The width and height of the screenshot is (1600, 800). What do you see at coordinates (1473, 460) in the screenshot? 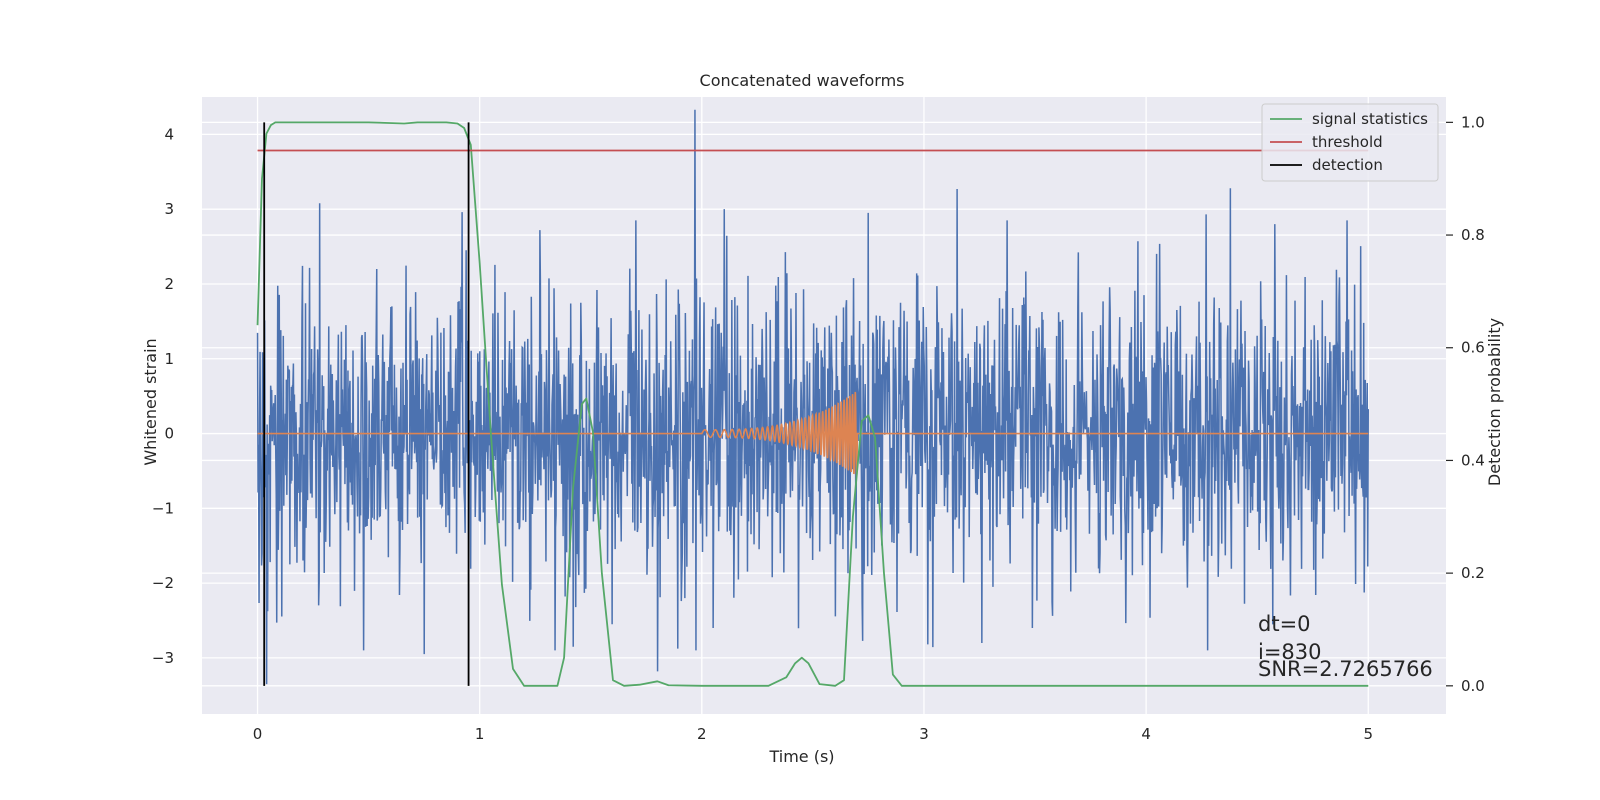
I see `y2-tick-label: 0.4` at bounding box center [1473, 460].